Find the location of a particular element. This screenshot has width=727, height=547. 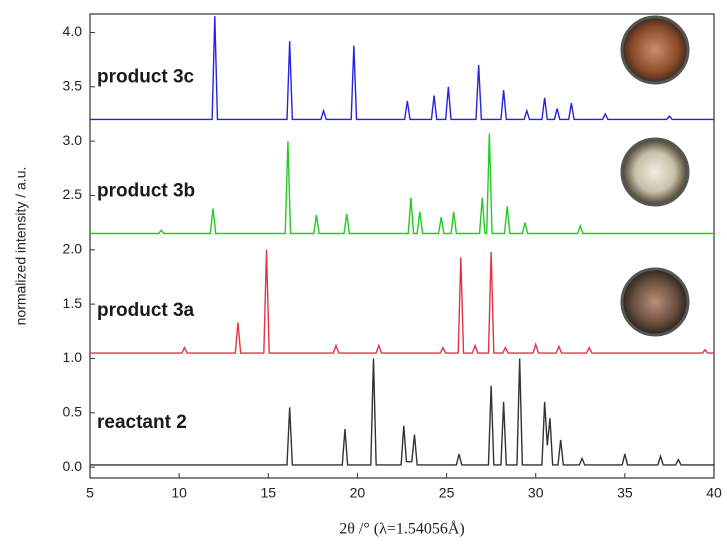

y-tick-label: 3.5 is located at coordinates (73, 86).